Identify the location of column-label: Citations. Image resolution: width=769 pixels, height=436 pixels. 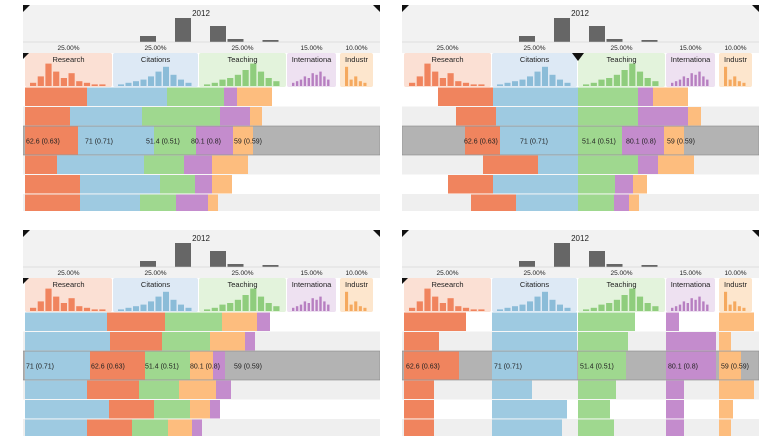
(155, 284).